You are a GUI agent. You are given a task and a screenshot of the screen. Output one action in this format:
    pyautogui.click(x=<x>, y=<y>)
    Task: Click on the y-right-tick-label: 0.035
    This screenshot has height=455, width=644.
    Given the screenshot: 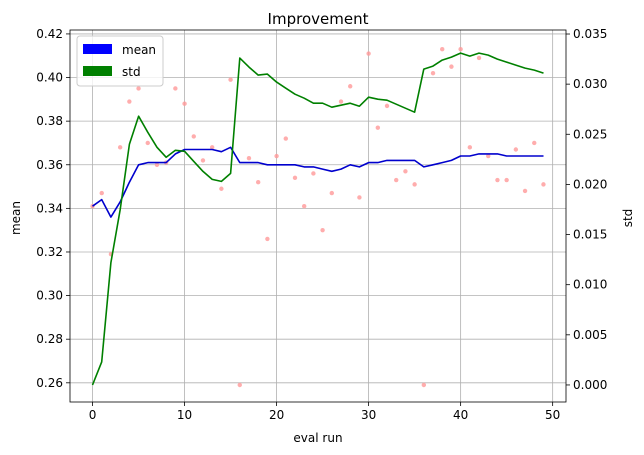 What is the action you would take?
    pyautogui.click(x=590, y=34)
    